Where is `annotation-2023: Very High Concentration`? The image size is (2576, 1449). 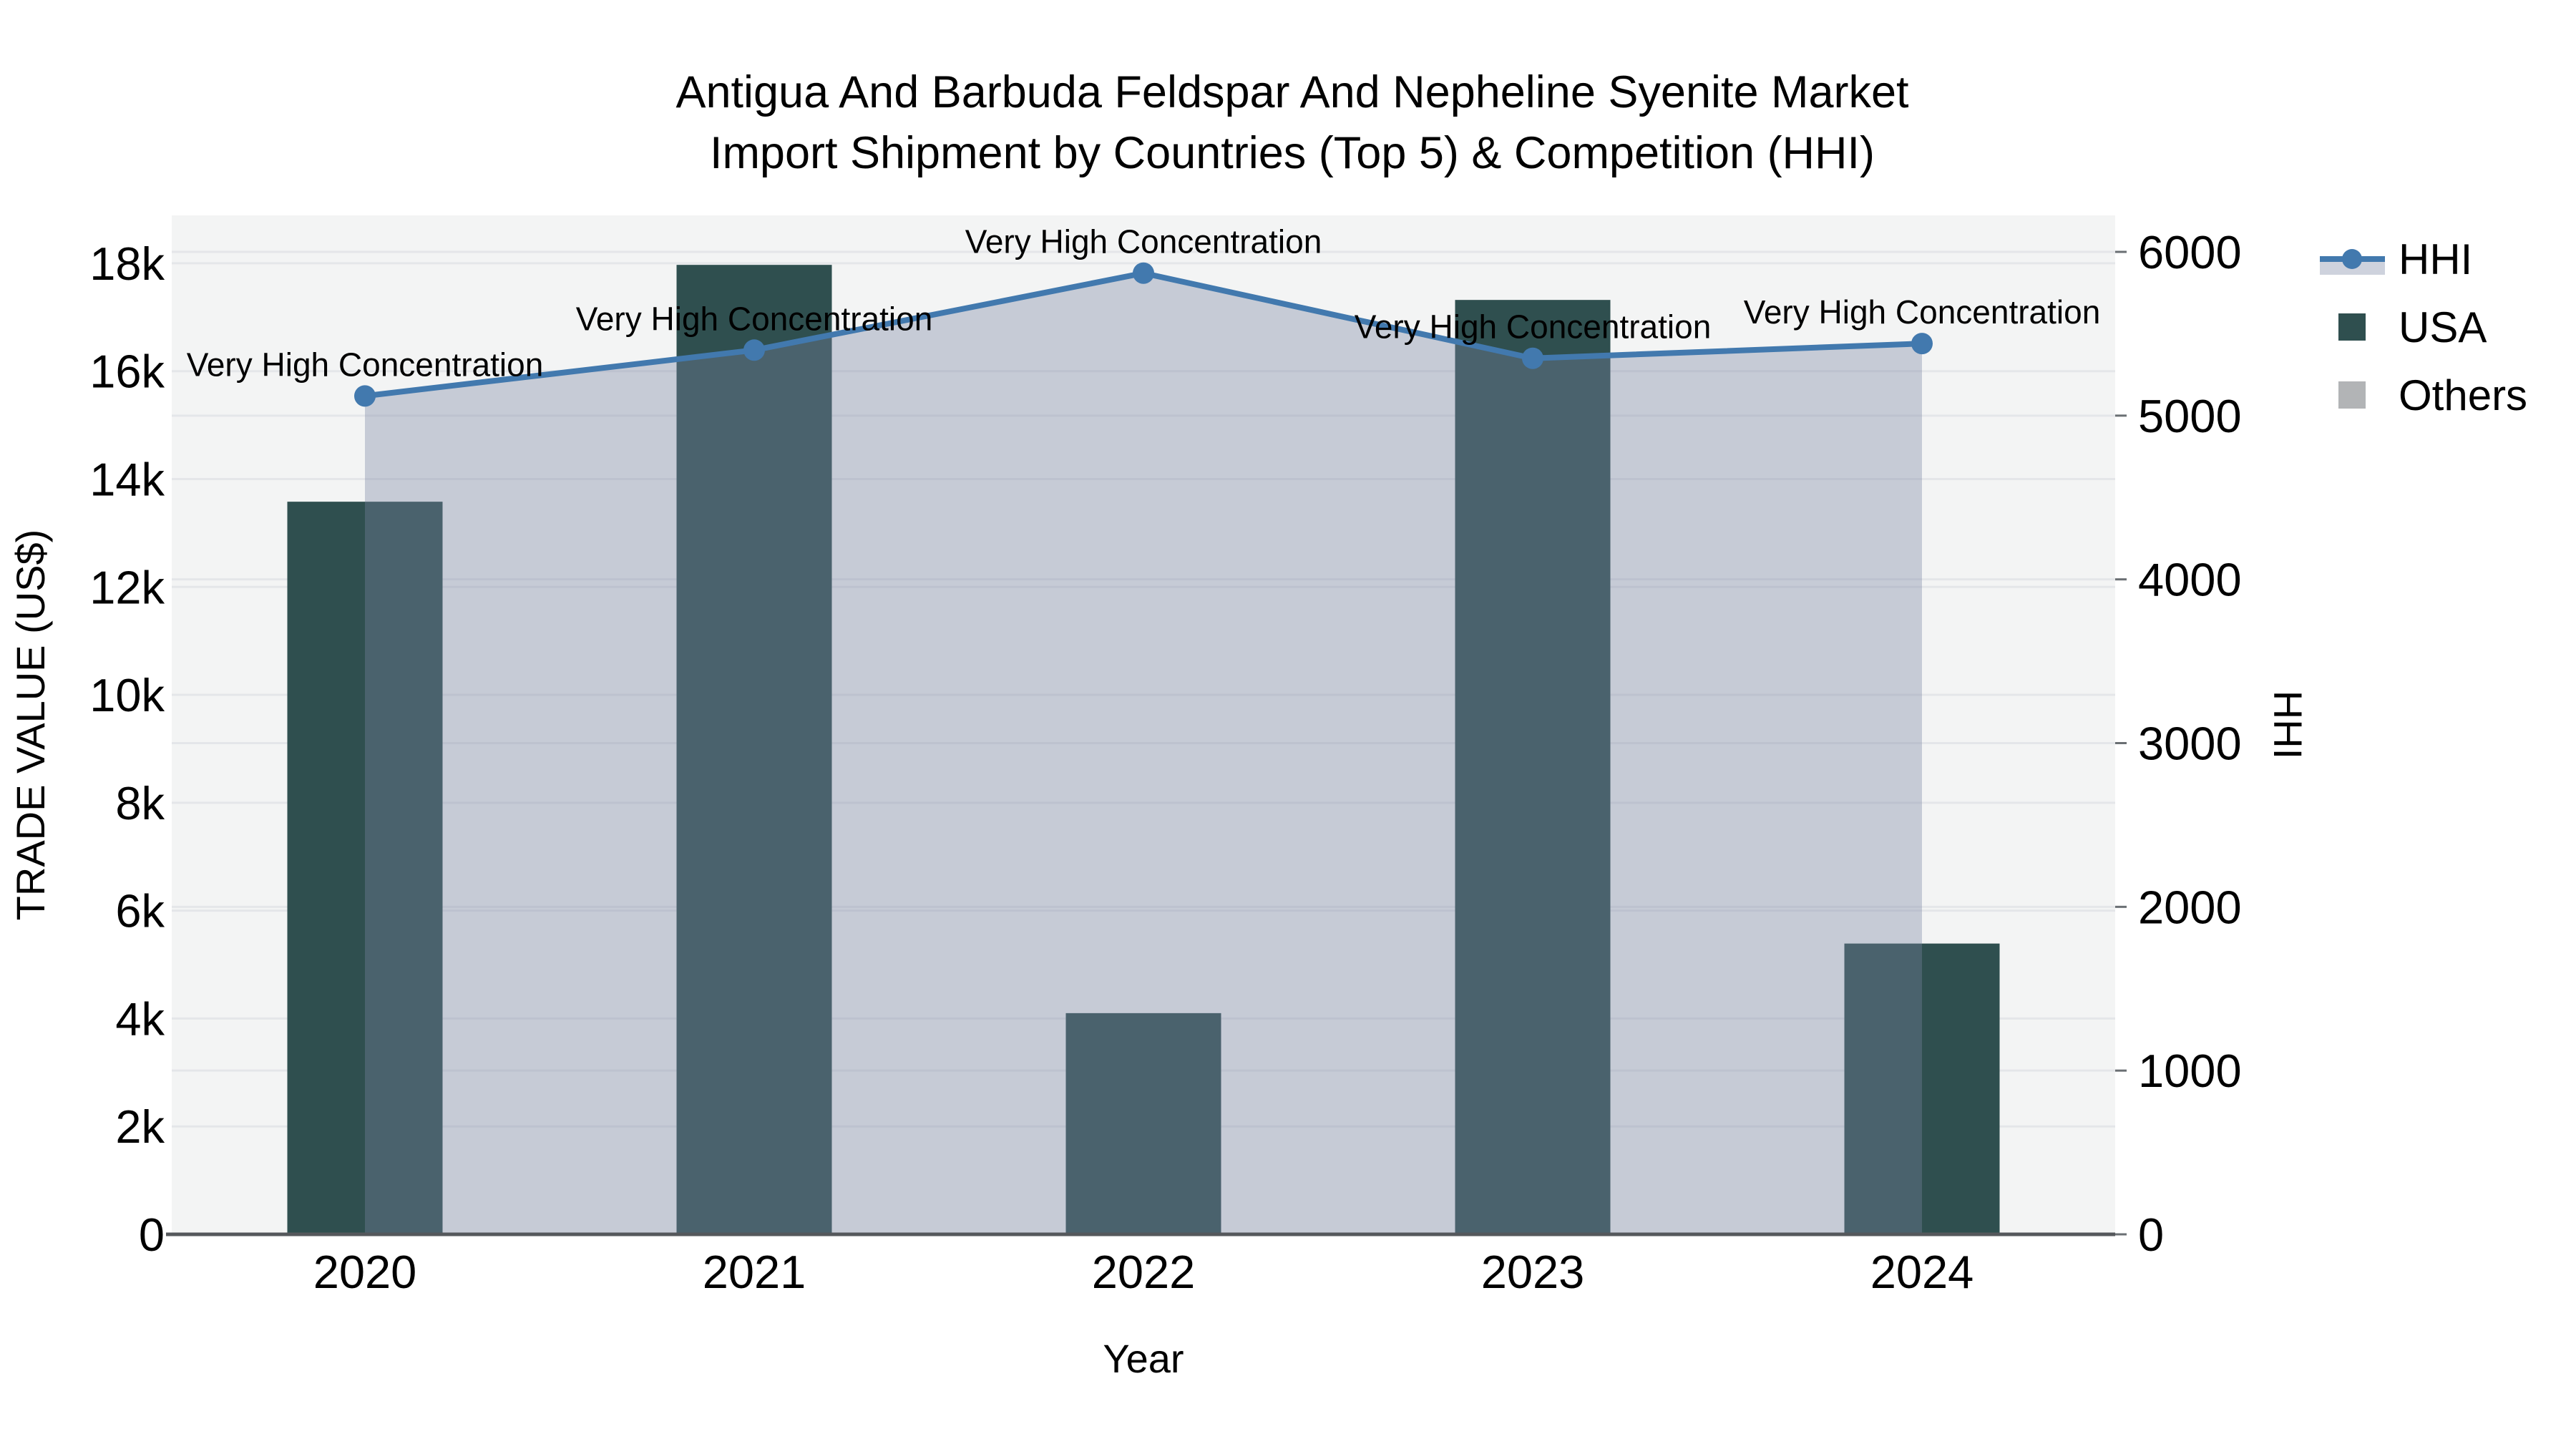 annotation-2023: Very High Concentration is located at coordinates (1533, 327).